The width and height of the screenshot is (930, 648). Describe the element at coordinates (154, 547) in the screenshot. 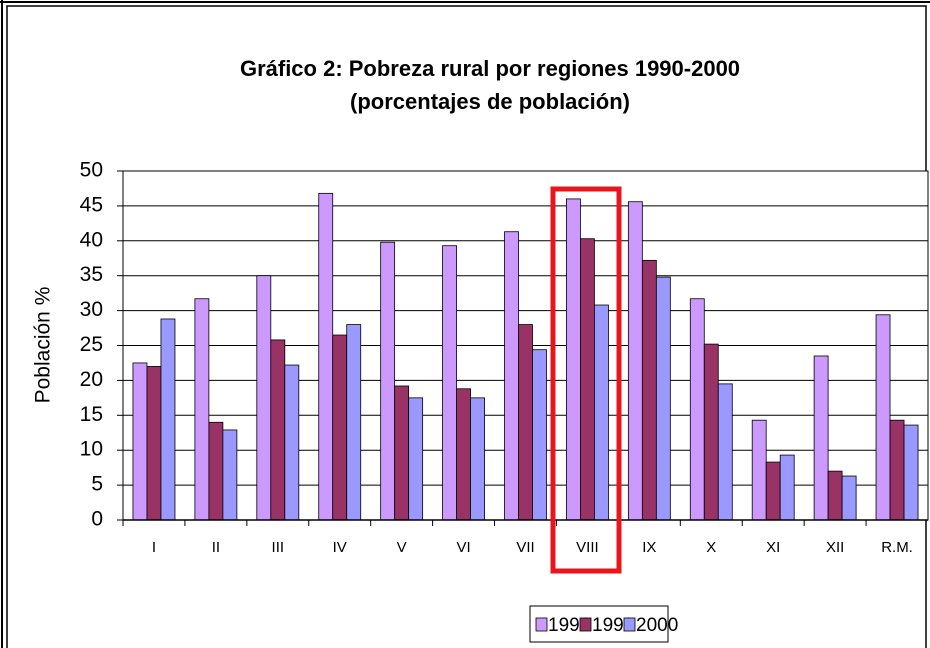

I see `x-tick-label: I` at that location.